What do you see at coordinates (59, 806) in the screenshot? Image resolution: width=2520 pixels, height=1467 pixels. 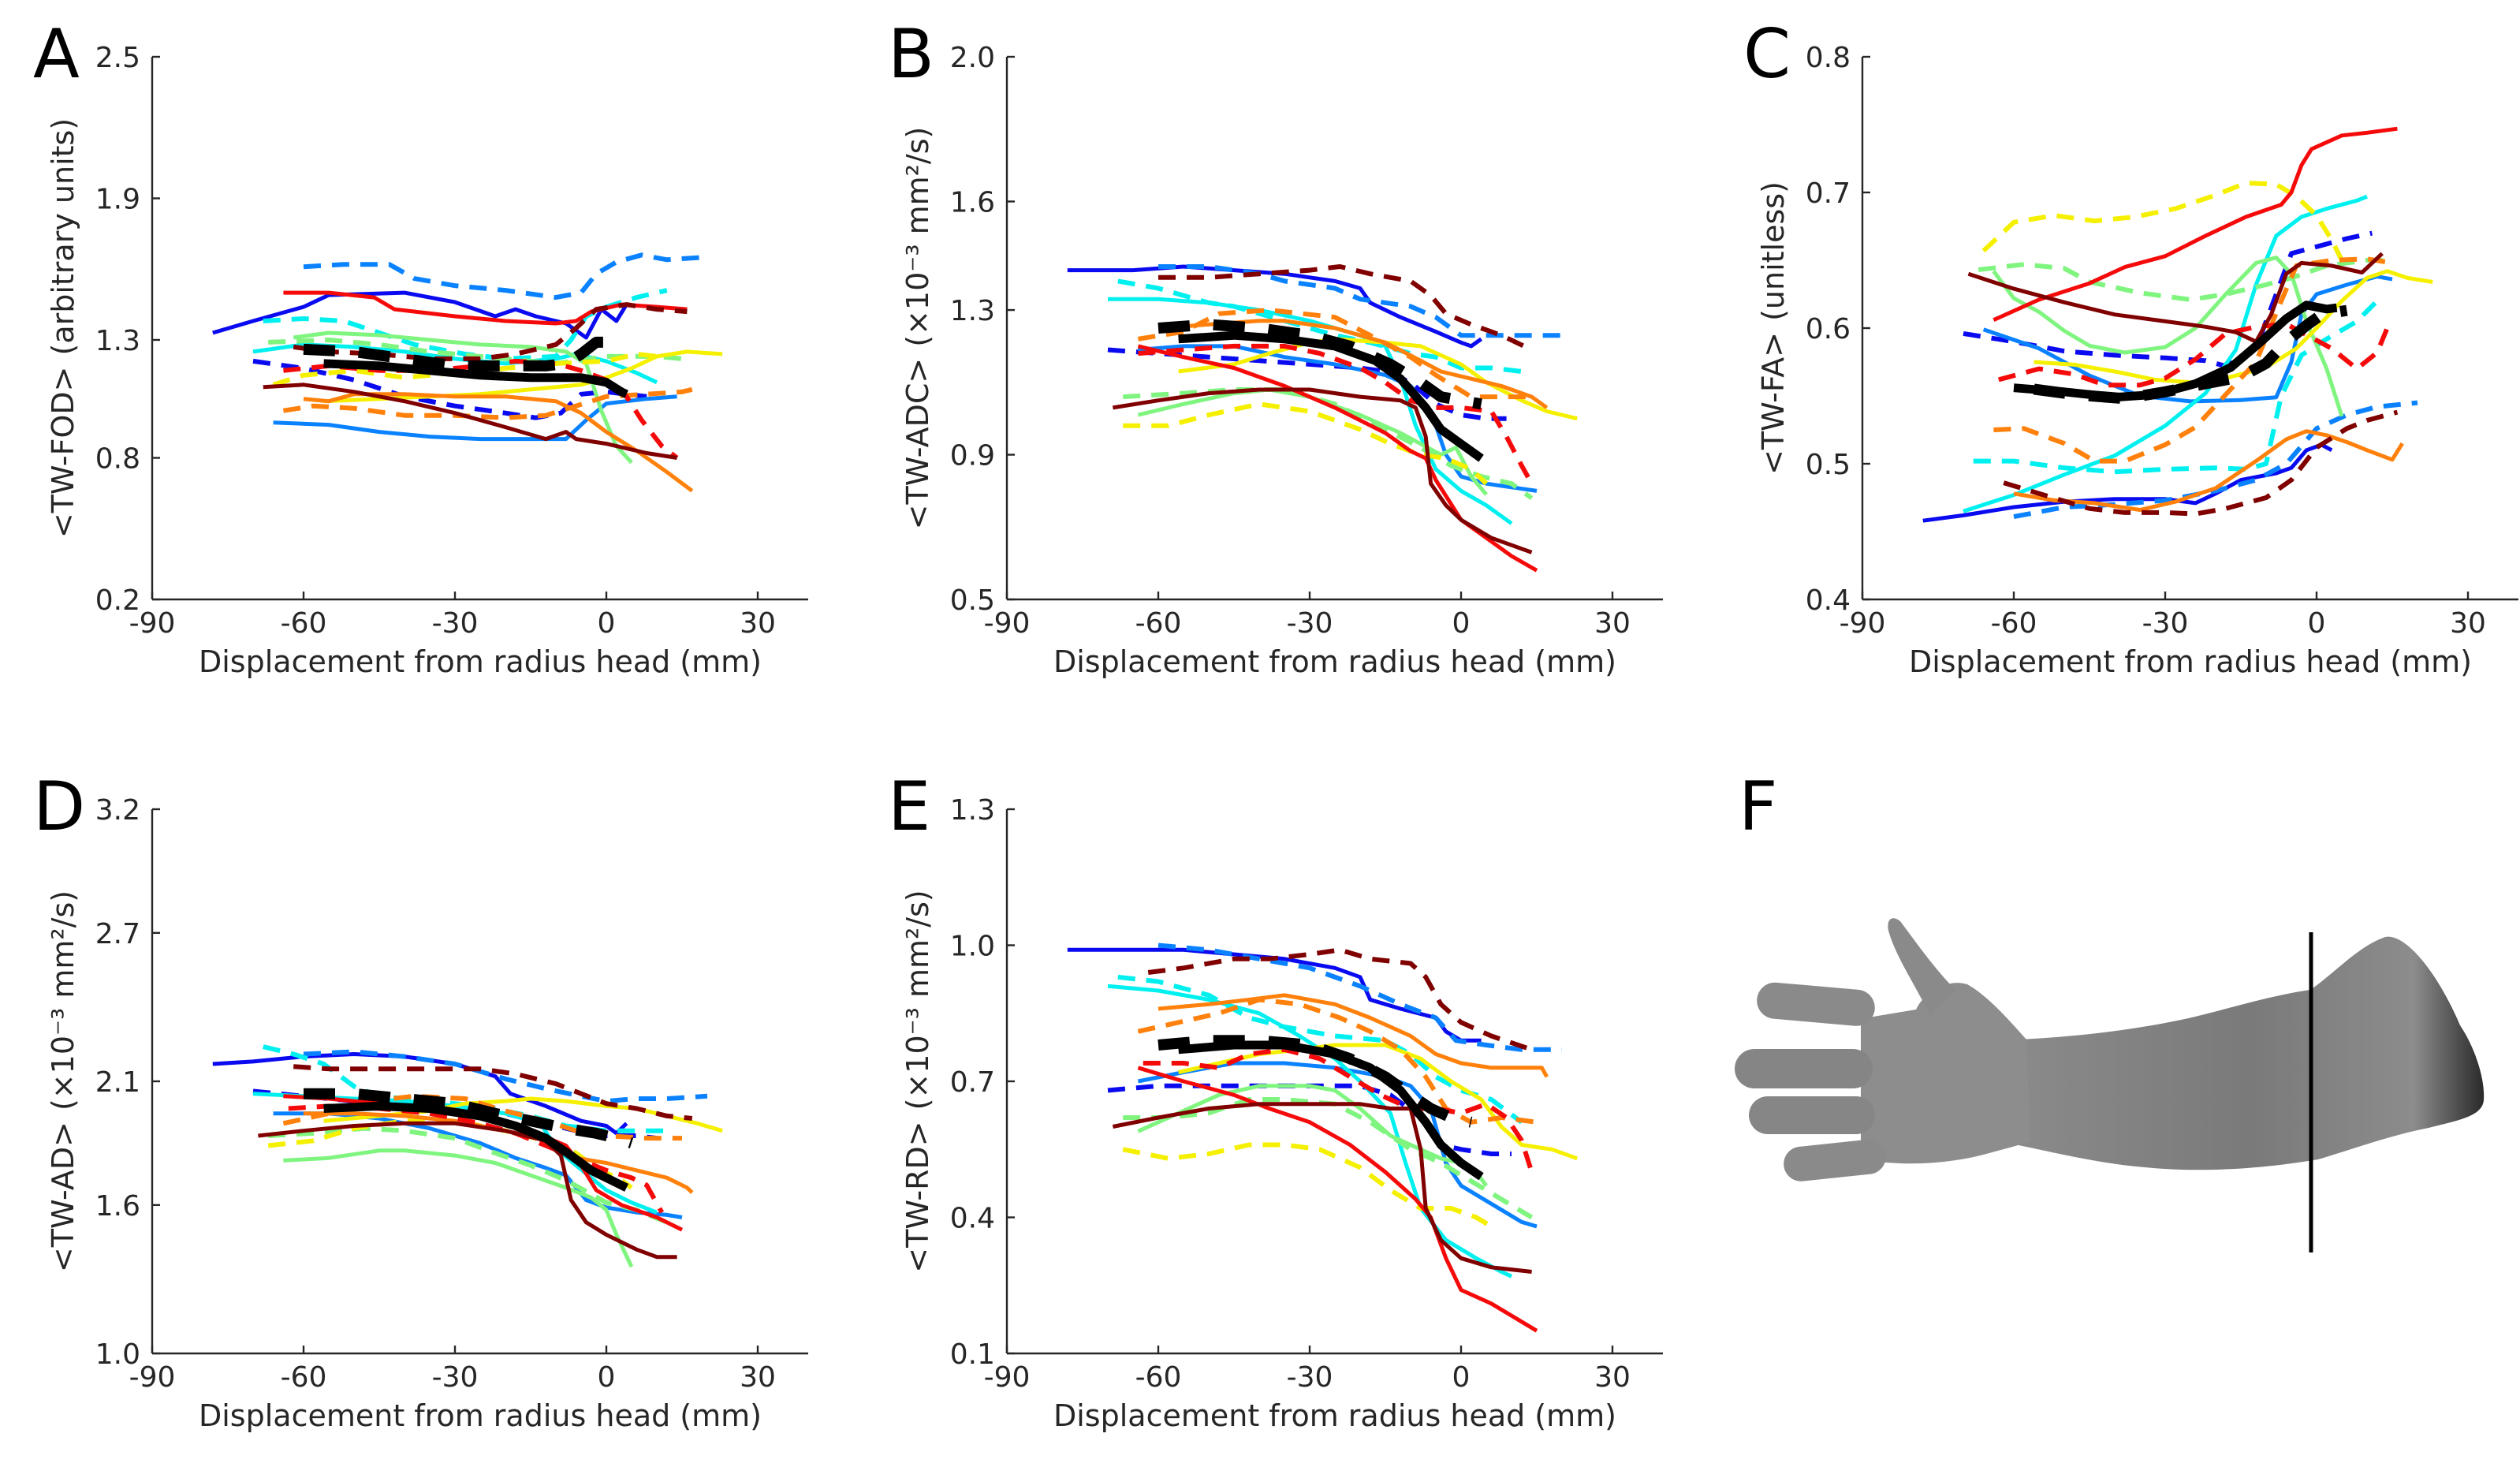 I see `panel-letter-d: D` at bounding box center [59, 806].